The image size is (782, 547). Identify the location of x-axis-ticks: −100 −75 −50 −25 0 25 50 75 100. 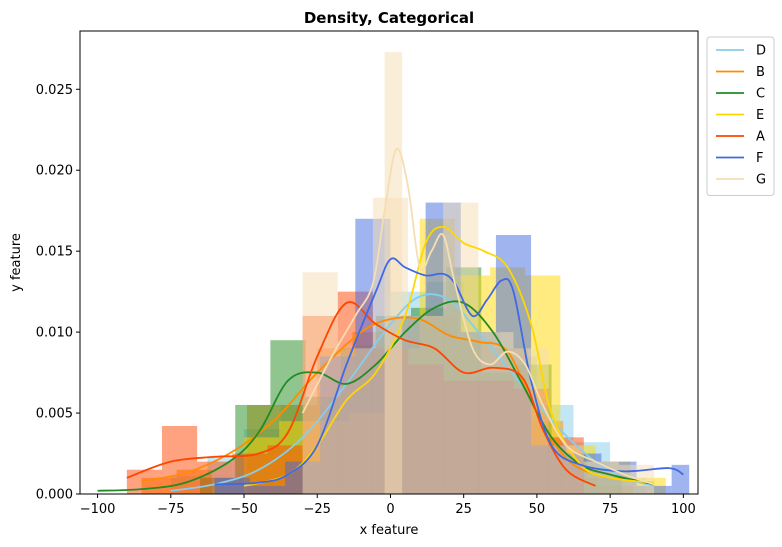
(388, 505).